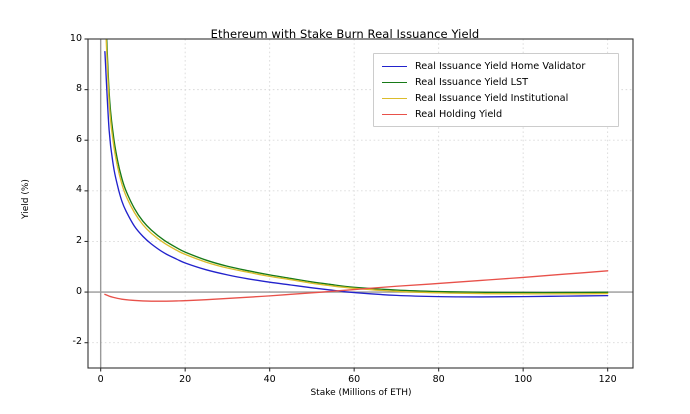  Describe the element at coordinates (472, 82) in the screenshot. I see `legend-item-label: Real Issuance Yield LST` at that location.